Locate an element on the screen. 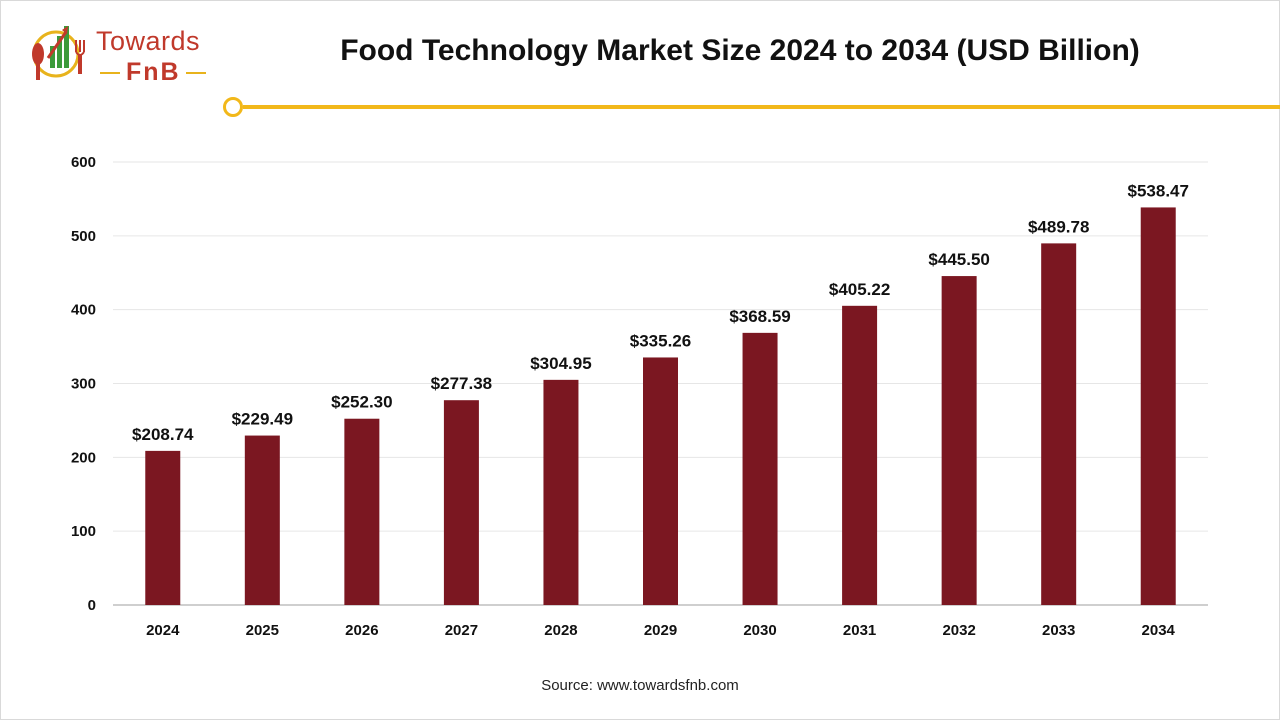 This screenshot has width=1280, height=720. x-tick-label: 2026 is located at coordinates (361, 630).